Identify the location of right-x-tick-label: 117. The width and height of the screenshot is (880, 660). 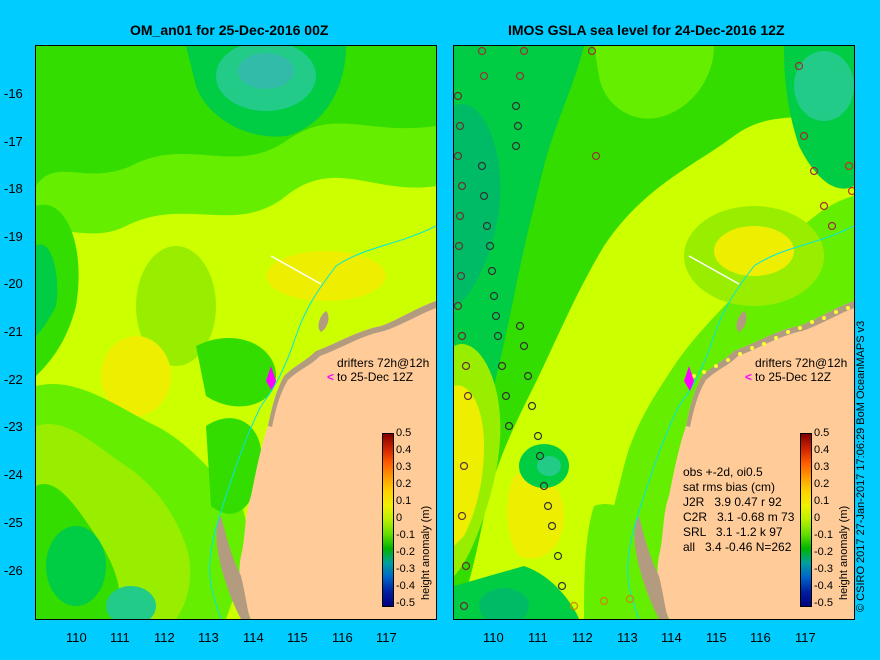
(805, 637).